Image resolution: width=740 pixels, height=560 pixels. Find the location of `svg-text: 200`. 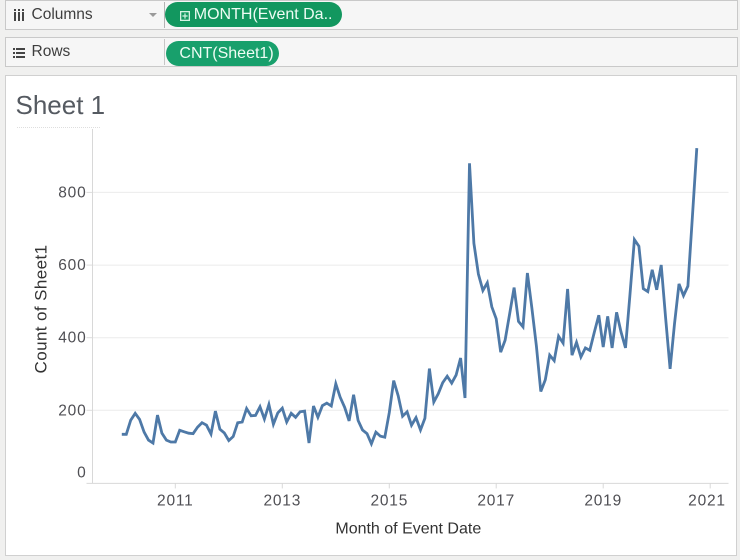

svg-text: 200 is located at coordinates (72, 410).